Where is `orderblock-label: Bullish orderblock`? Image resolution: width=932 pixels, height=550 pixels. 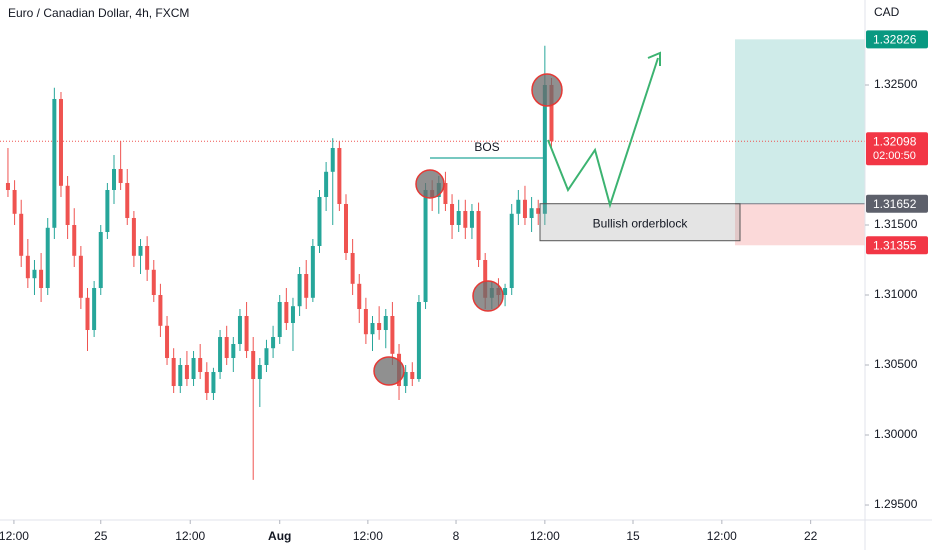 orderblock-label: Bullish orderblock is located at coordinates (641, 223).